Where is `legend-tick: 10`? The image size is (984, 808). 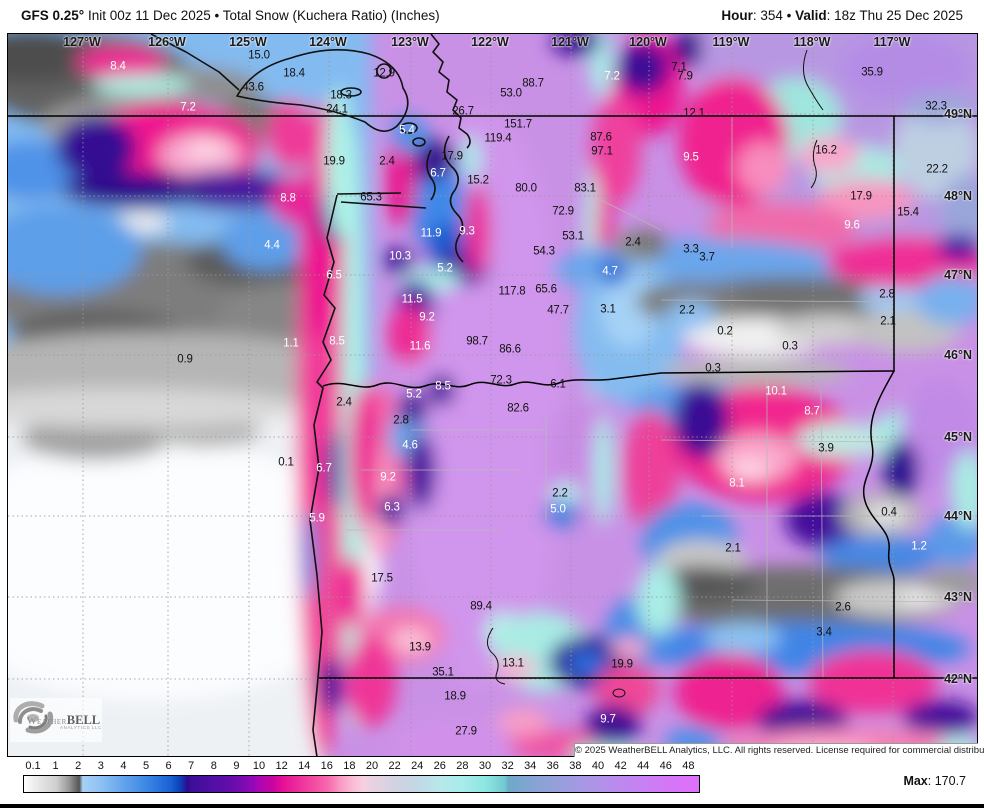 legend-tick: 10 is located at coordinates (259, 766).